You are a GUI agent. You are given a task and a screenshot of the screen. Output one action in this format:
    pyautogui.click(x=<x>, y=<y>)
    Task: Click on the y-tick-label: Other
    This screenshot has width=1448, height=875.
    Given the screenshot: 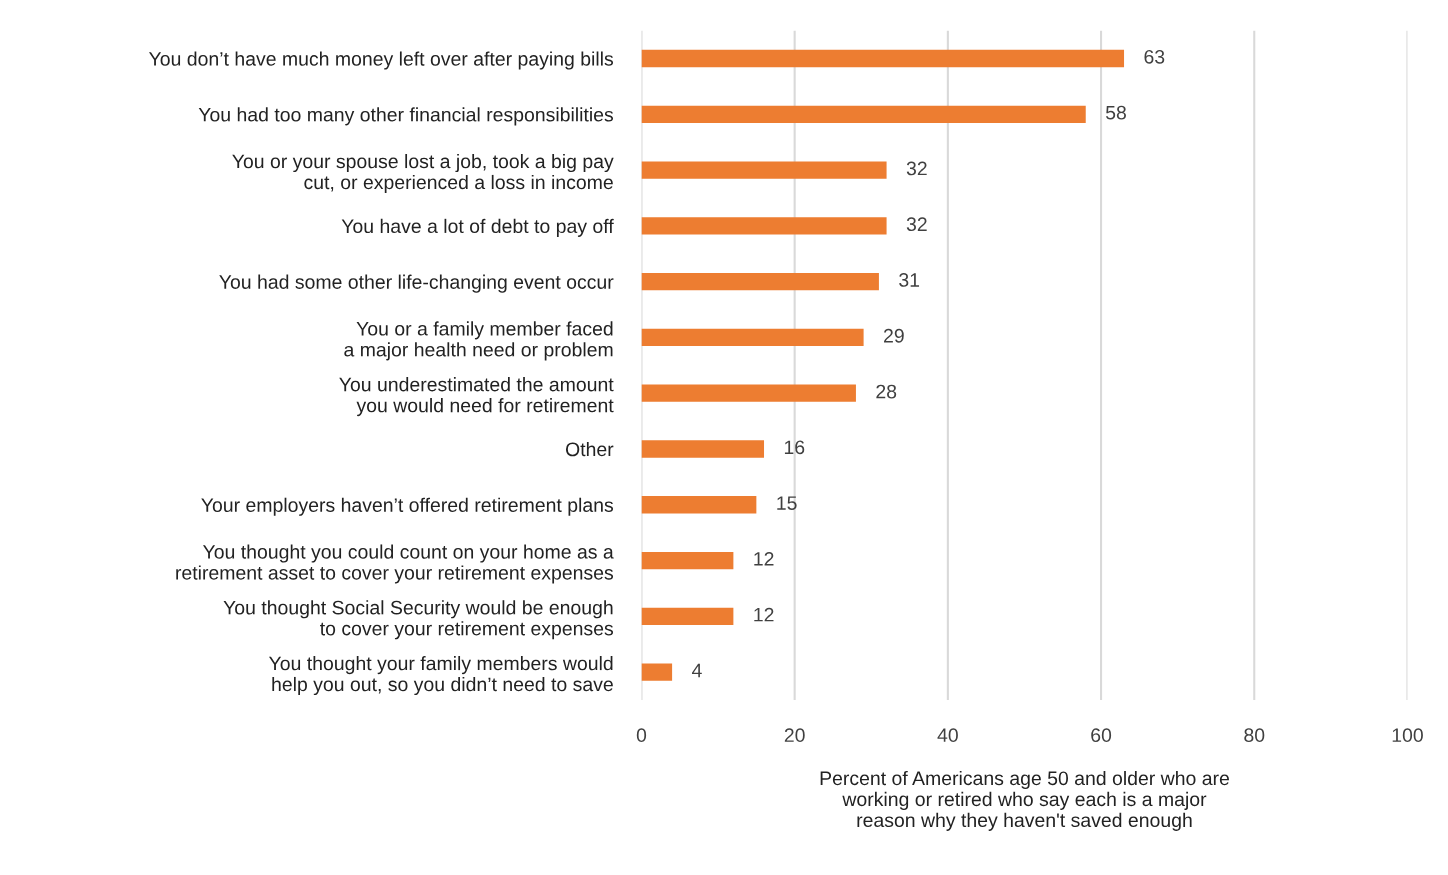 What is the action you would take?
    pyautogui.click(x=589, y=449)
    